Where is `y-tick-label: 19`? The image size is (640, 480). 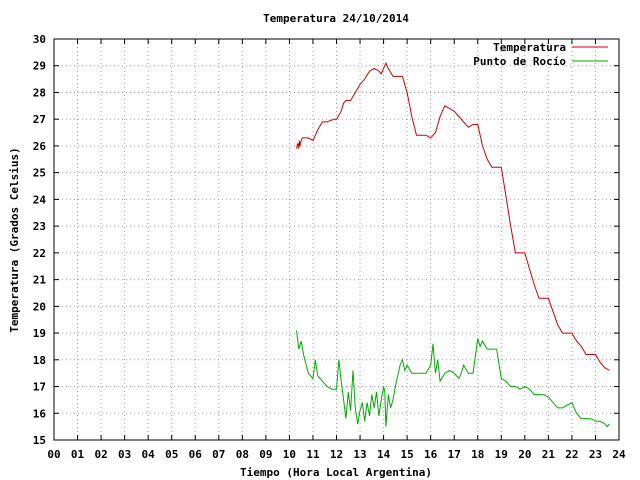
y-tick-label: 19 is located at coordinates (39, 333).